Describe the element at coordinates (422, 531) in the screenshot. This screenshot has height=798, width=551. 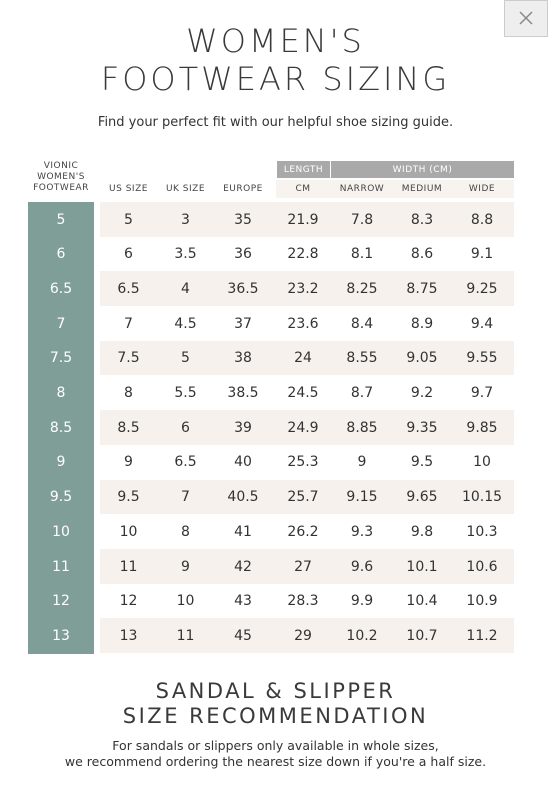
I see `table-cell: 9.8` at that location.